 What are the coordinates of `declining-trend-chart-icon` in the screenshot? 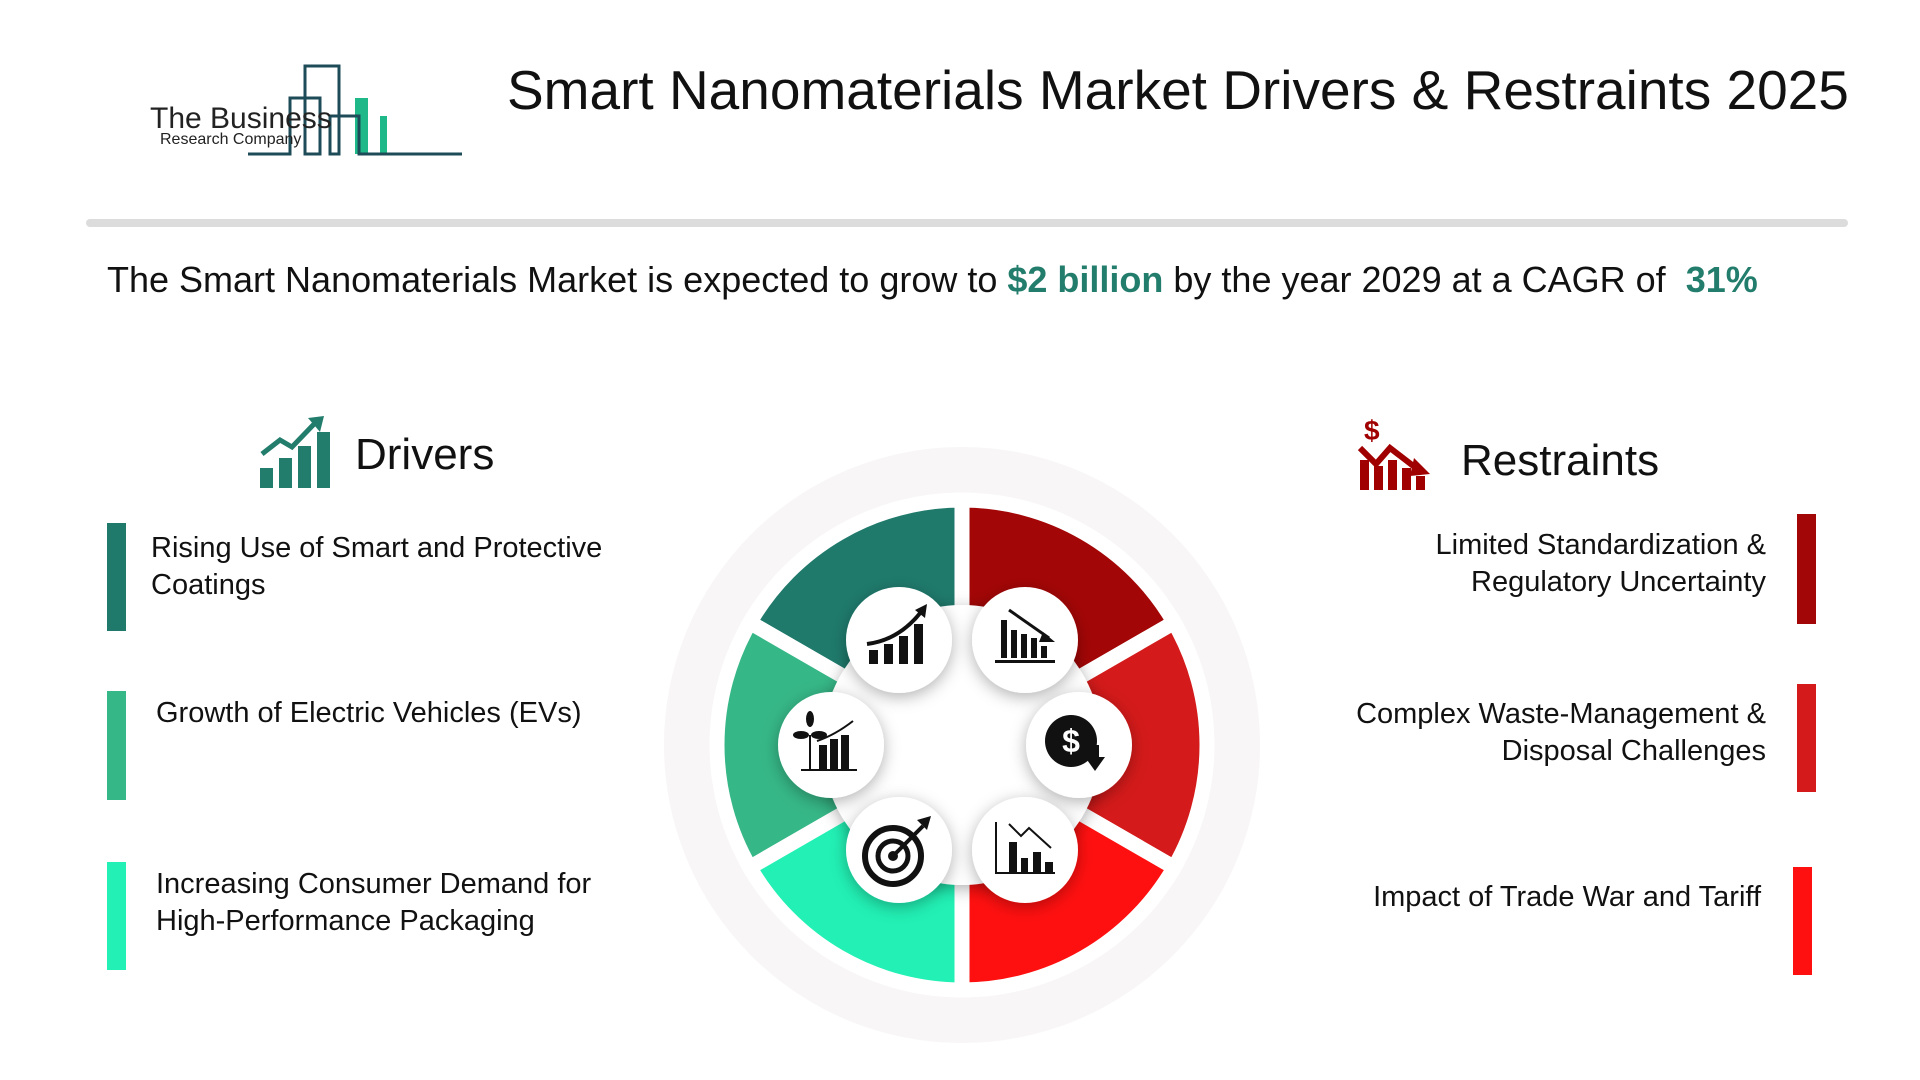 It's located at (1025, 848).